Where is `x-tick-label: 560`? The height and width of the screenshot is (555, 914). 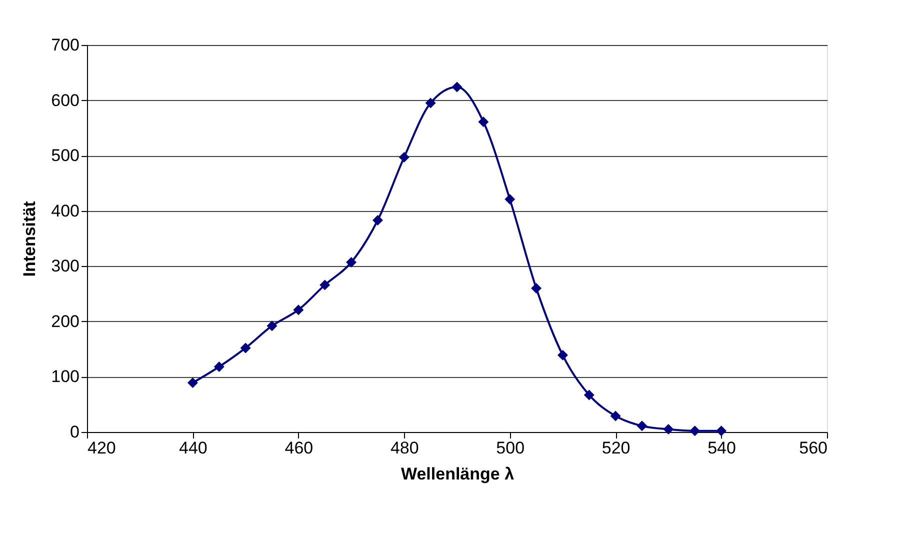
x-tick-label: 560 is located at coordinates (813, 448).